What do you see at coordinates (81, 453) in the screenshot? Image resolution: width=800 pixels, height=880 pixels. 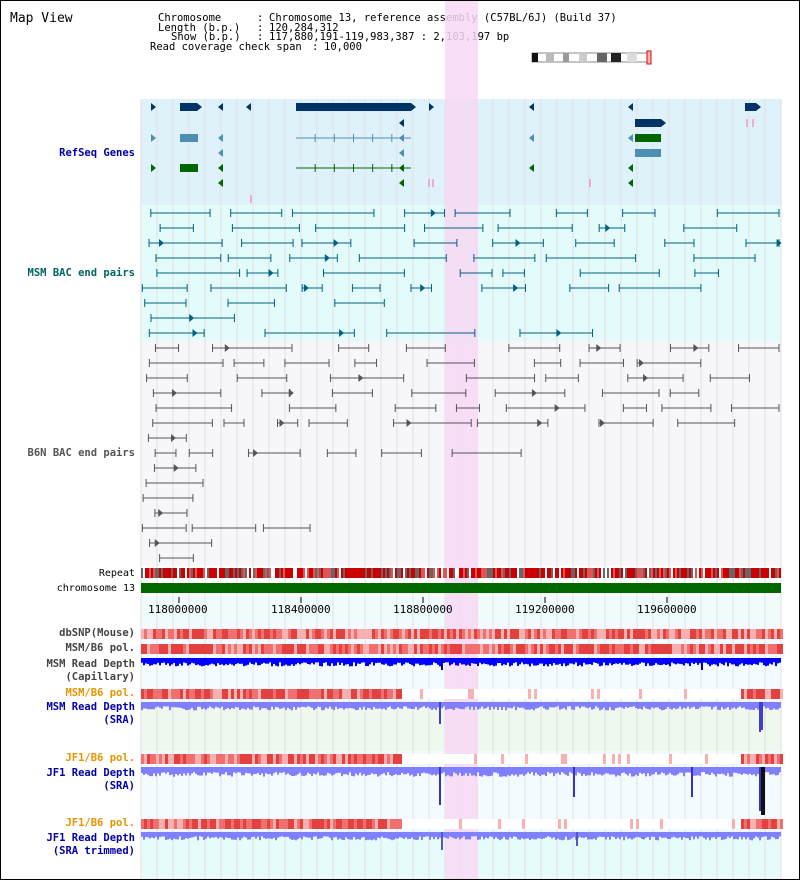 I see `track-label-b6n-bac: B6N BAC end pairs` at bounding box center [81, 453].